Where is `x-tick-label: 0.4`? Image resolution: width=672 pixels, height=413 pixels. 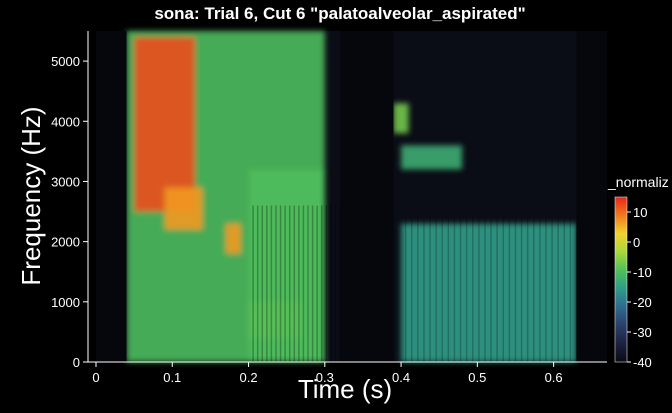
x-tick-label: 0.4 is located at coordinates (401, 377).